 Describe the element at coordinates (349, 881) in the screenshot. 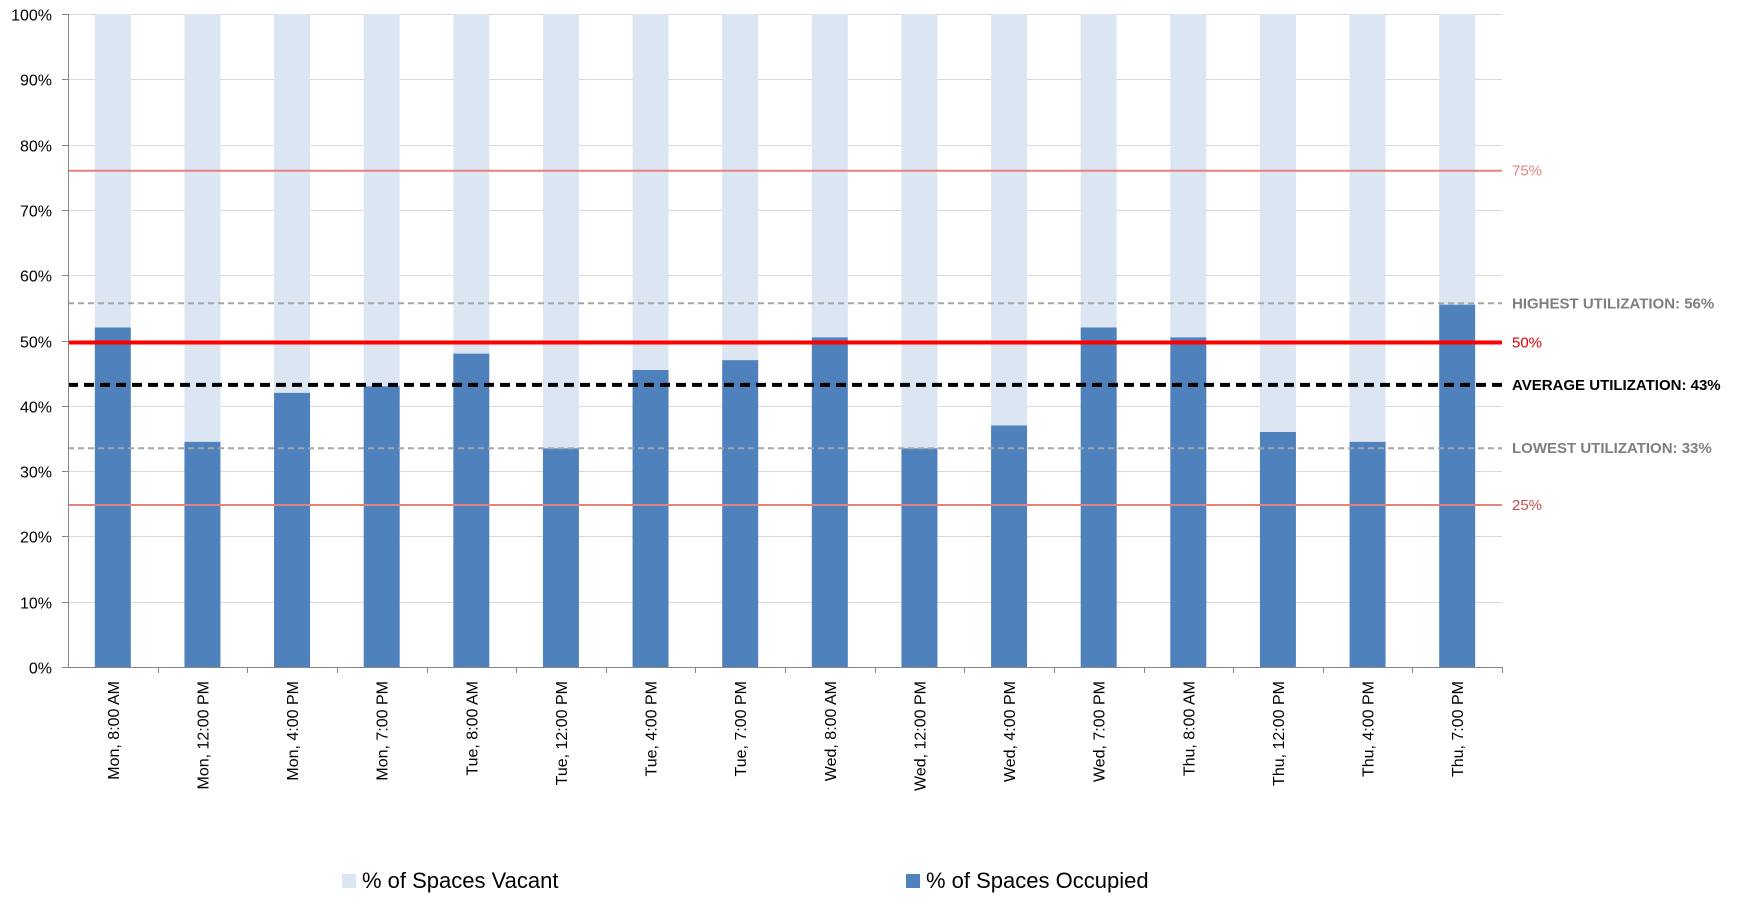

I see `legend-swatch-vacant` at that location.